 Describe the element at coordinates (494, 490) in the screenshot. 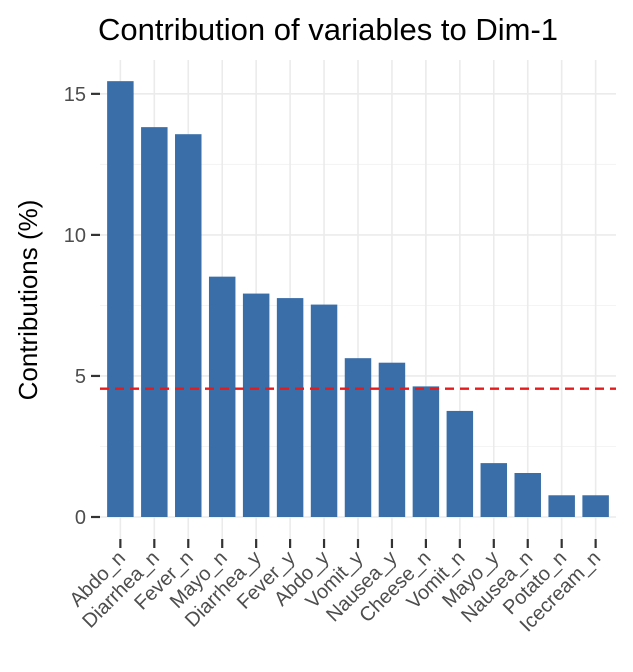

I see `bar-mayo-y` at that location.